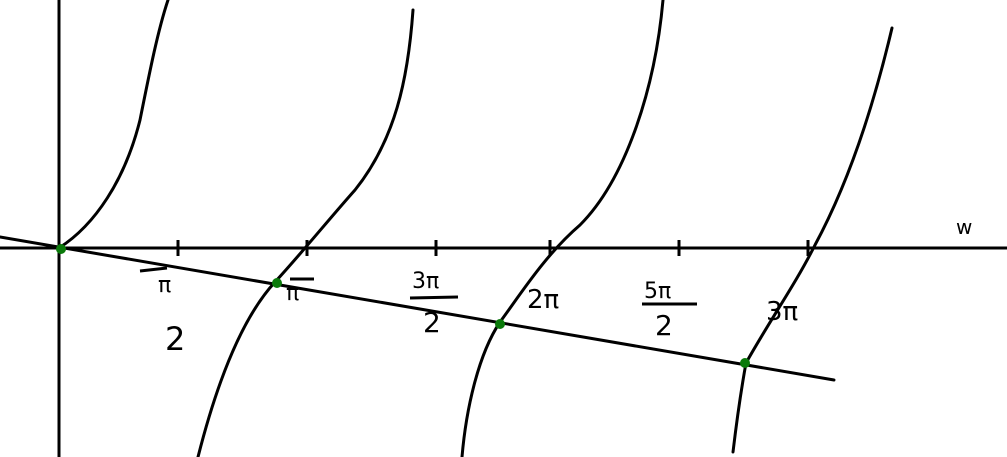 The height and width of the screenshot is (457, 1007). What do you see at coordinates (543, 300) in the screenshot?
I see `tick-label-2pi: 2π` at bounding box center [543, 300].